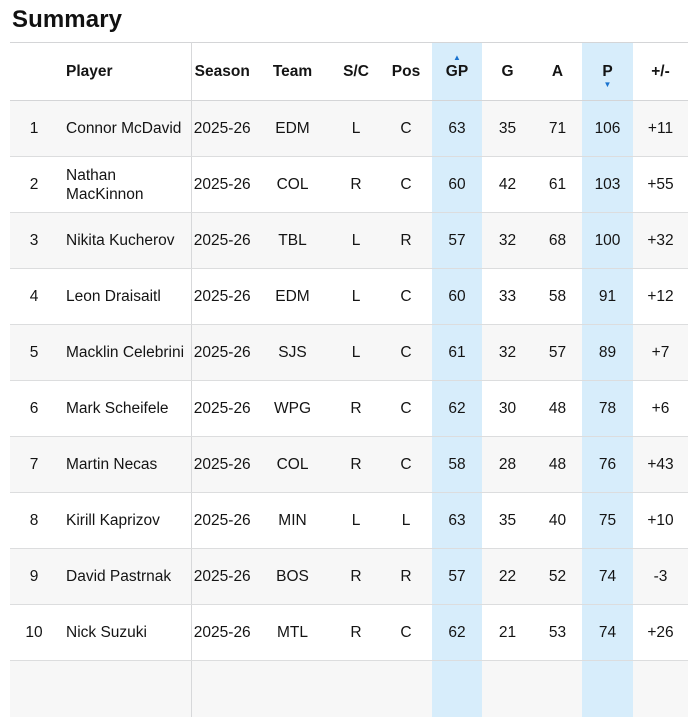  I want to click on cell-player: Leon Draisaitl, so click(125, 296).